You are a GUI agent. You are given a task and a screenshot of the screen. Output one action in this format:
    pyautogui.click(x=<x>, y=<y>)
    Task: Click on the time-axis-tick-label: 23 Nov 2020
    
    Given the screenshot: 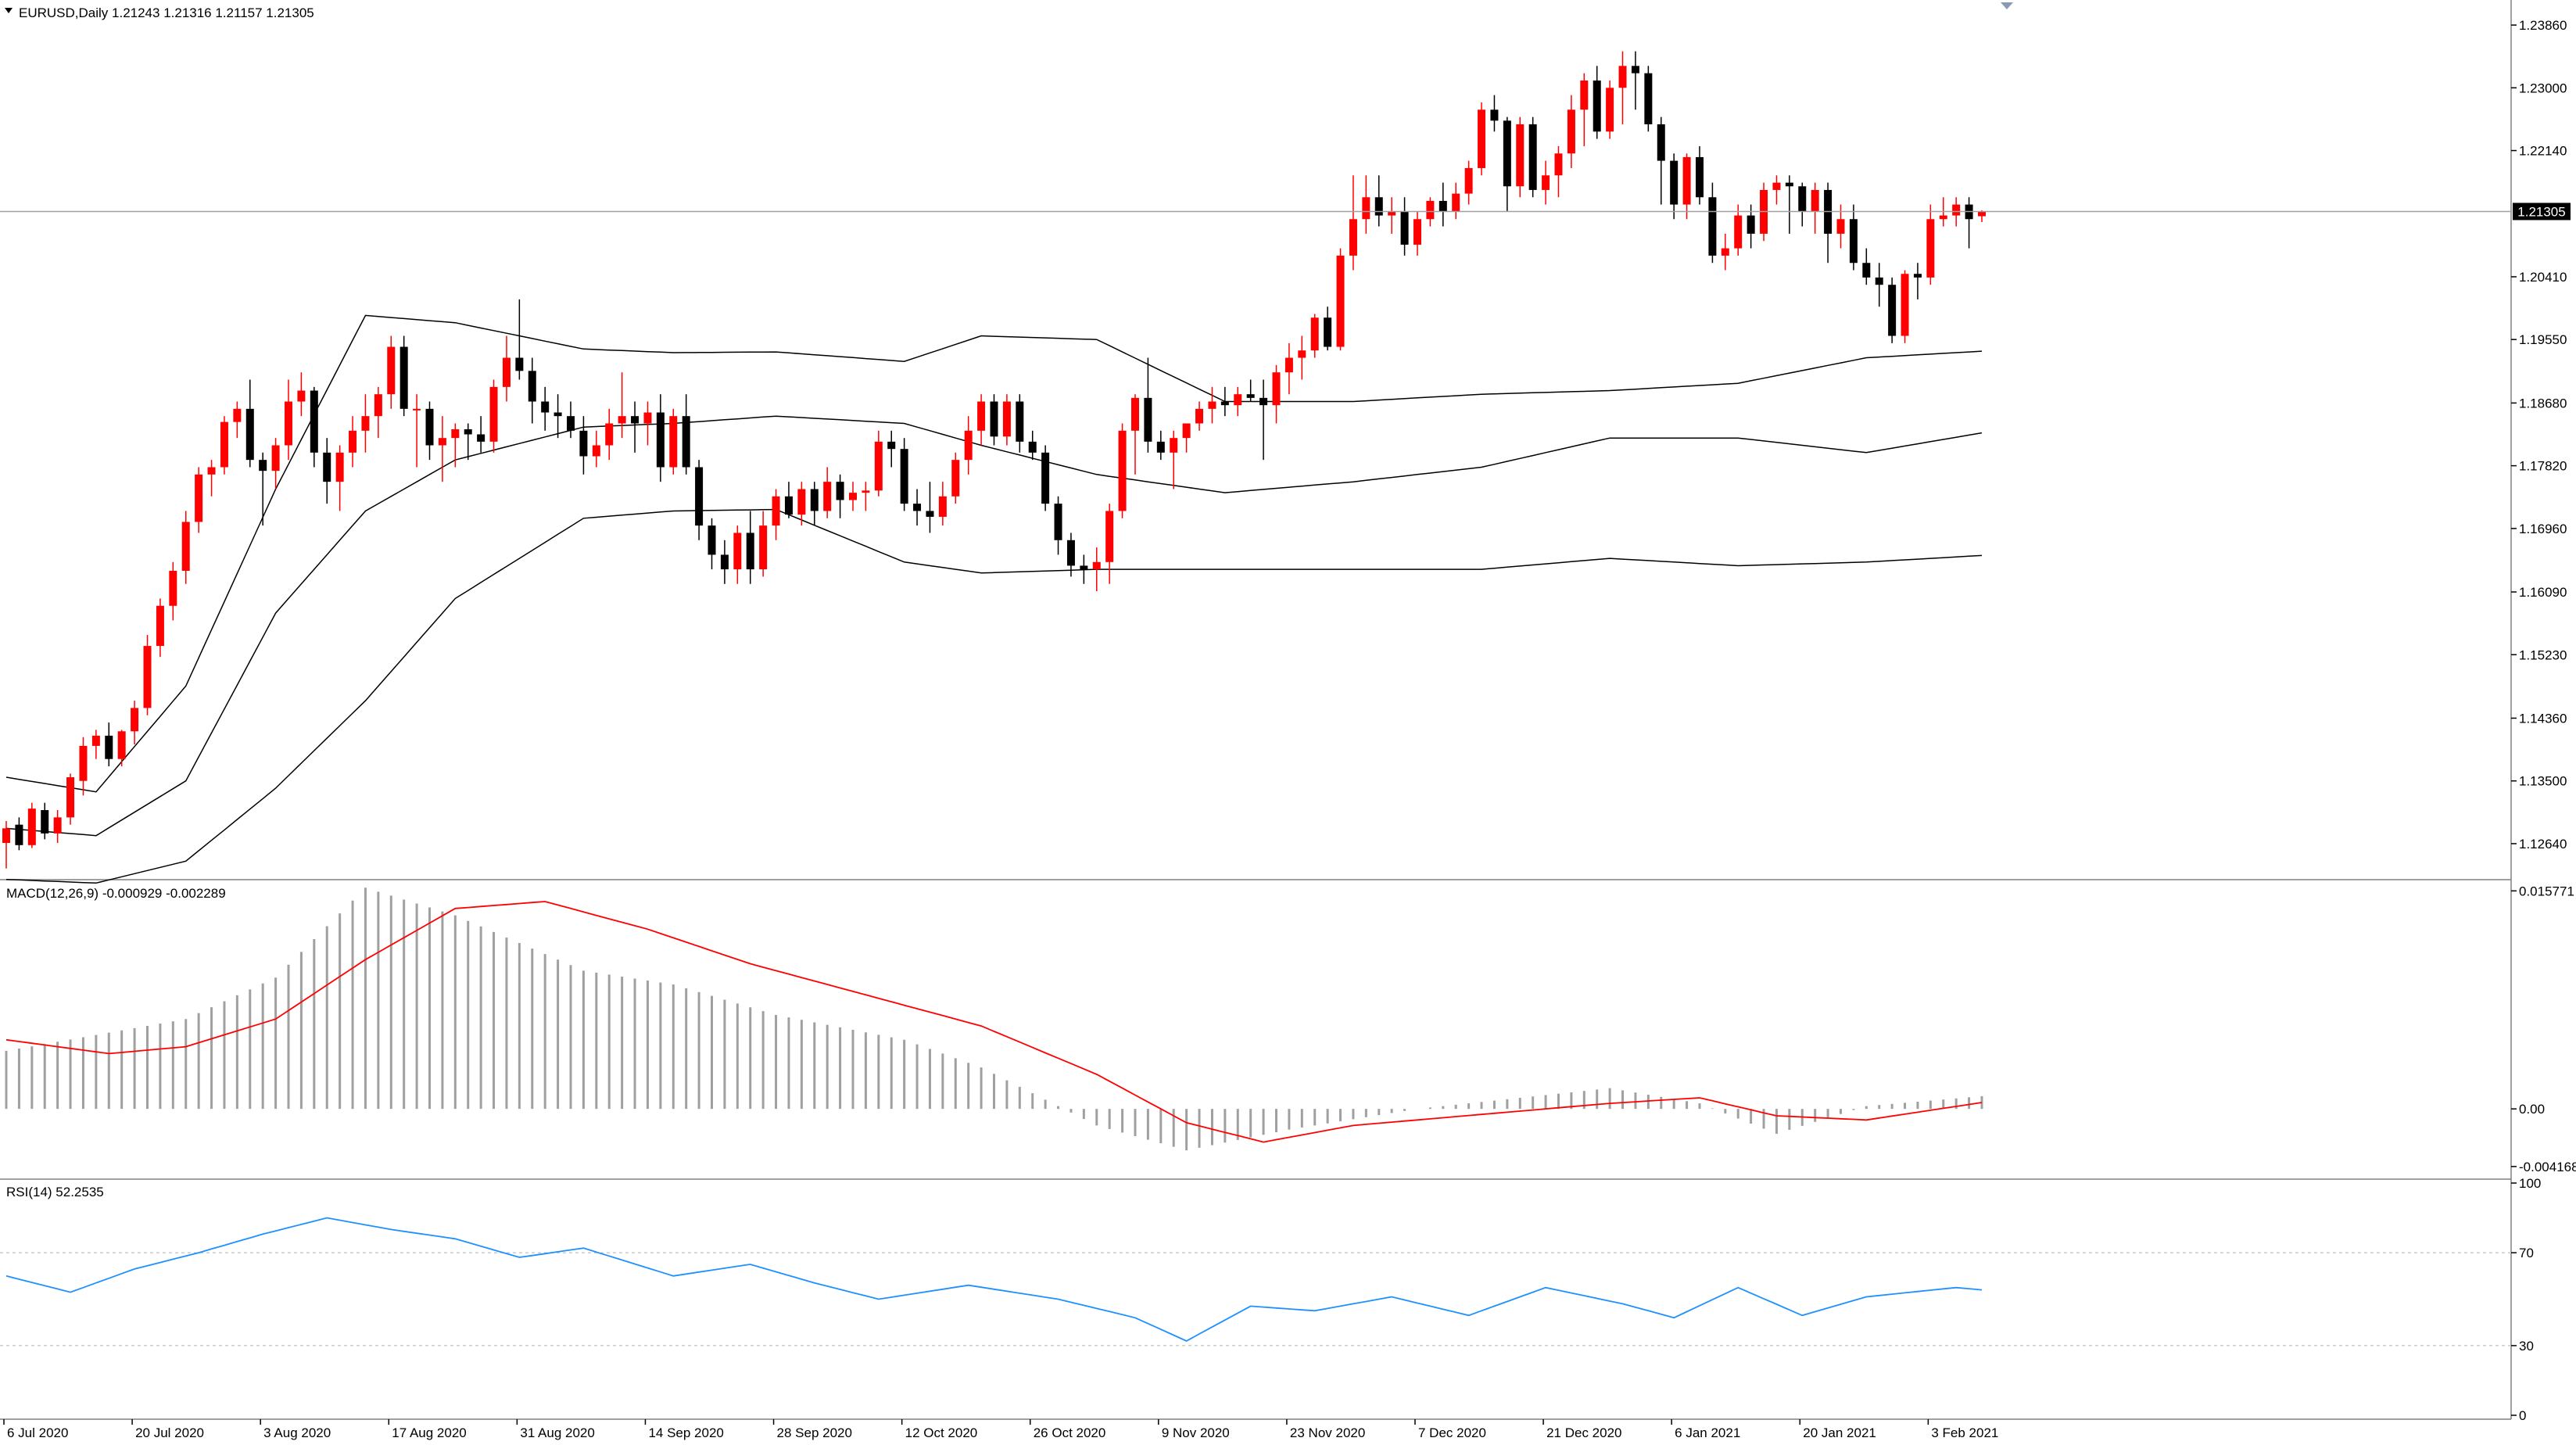 What is the action you would take?
    pyautogui.click(x=1327, y=1432)
    